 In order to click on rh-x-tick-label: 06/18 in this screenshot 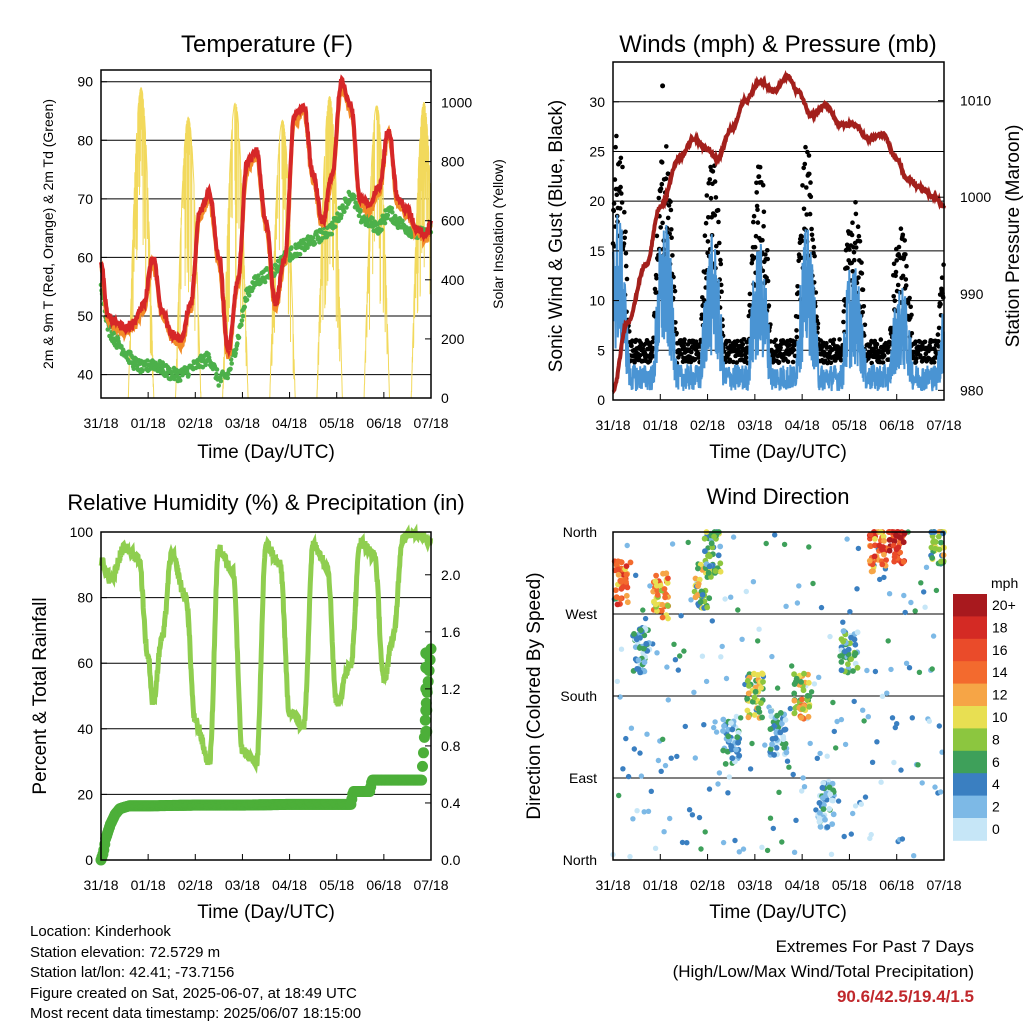, I will do `click(383, 885)`.